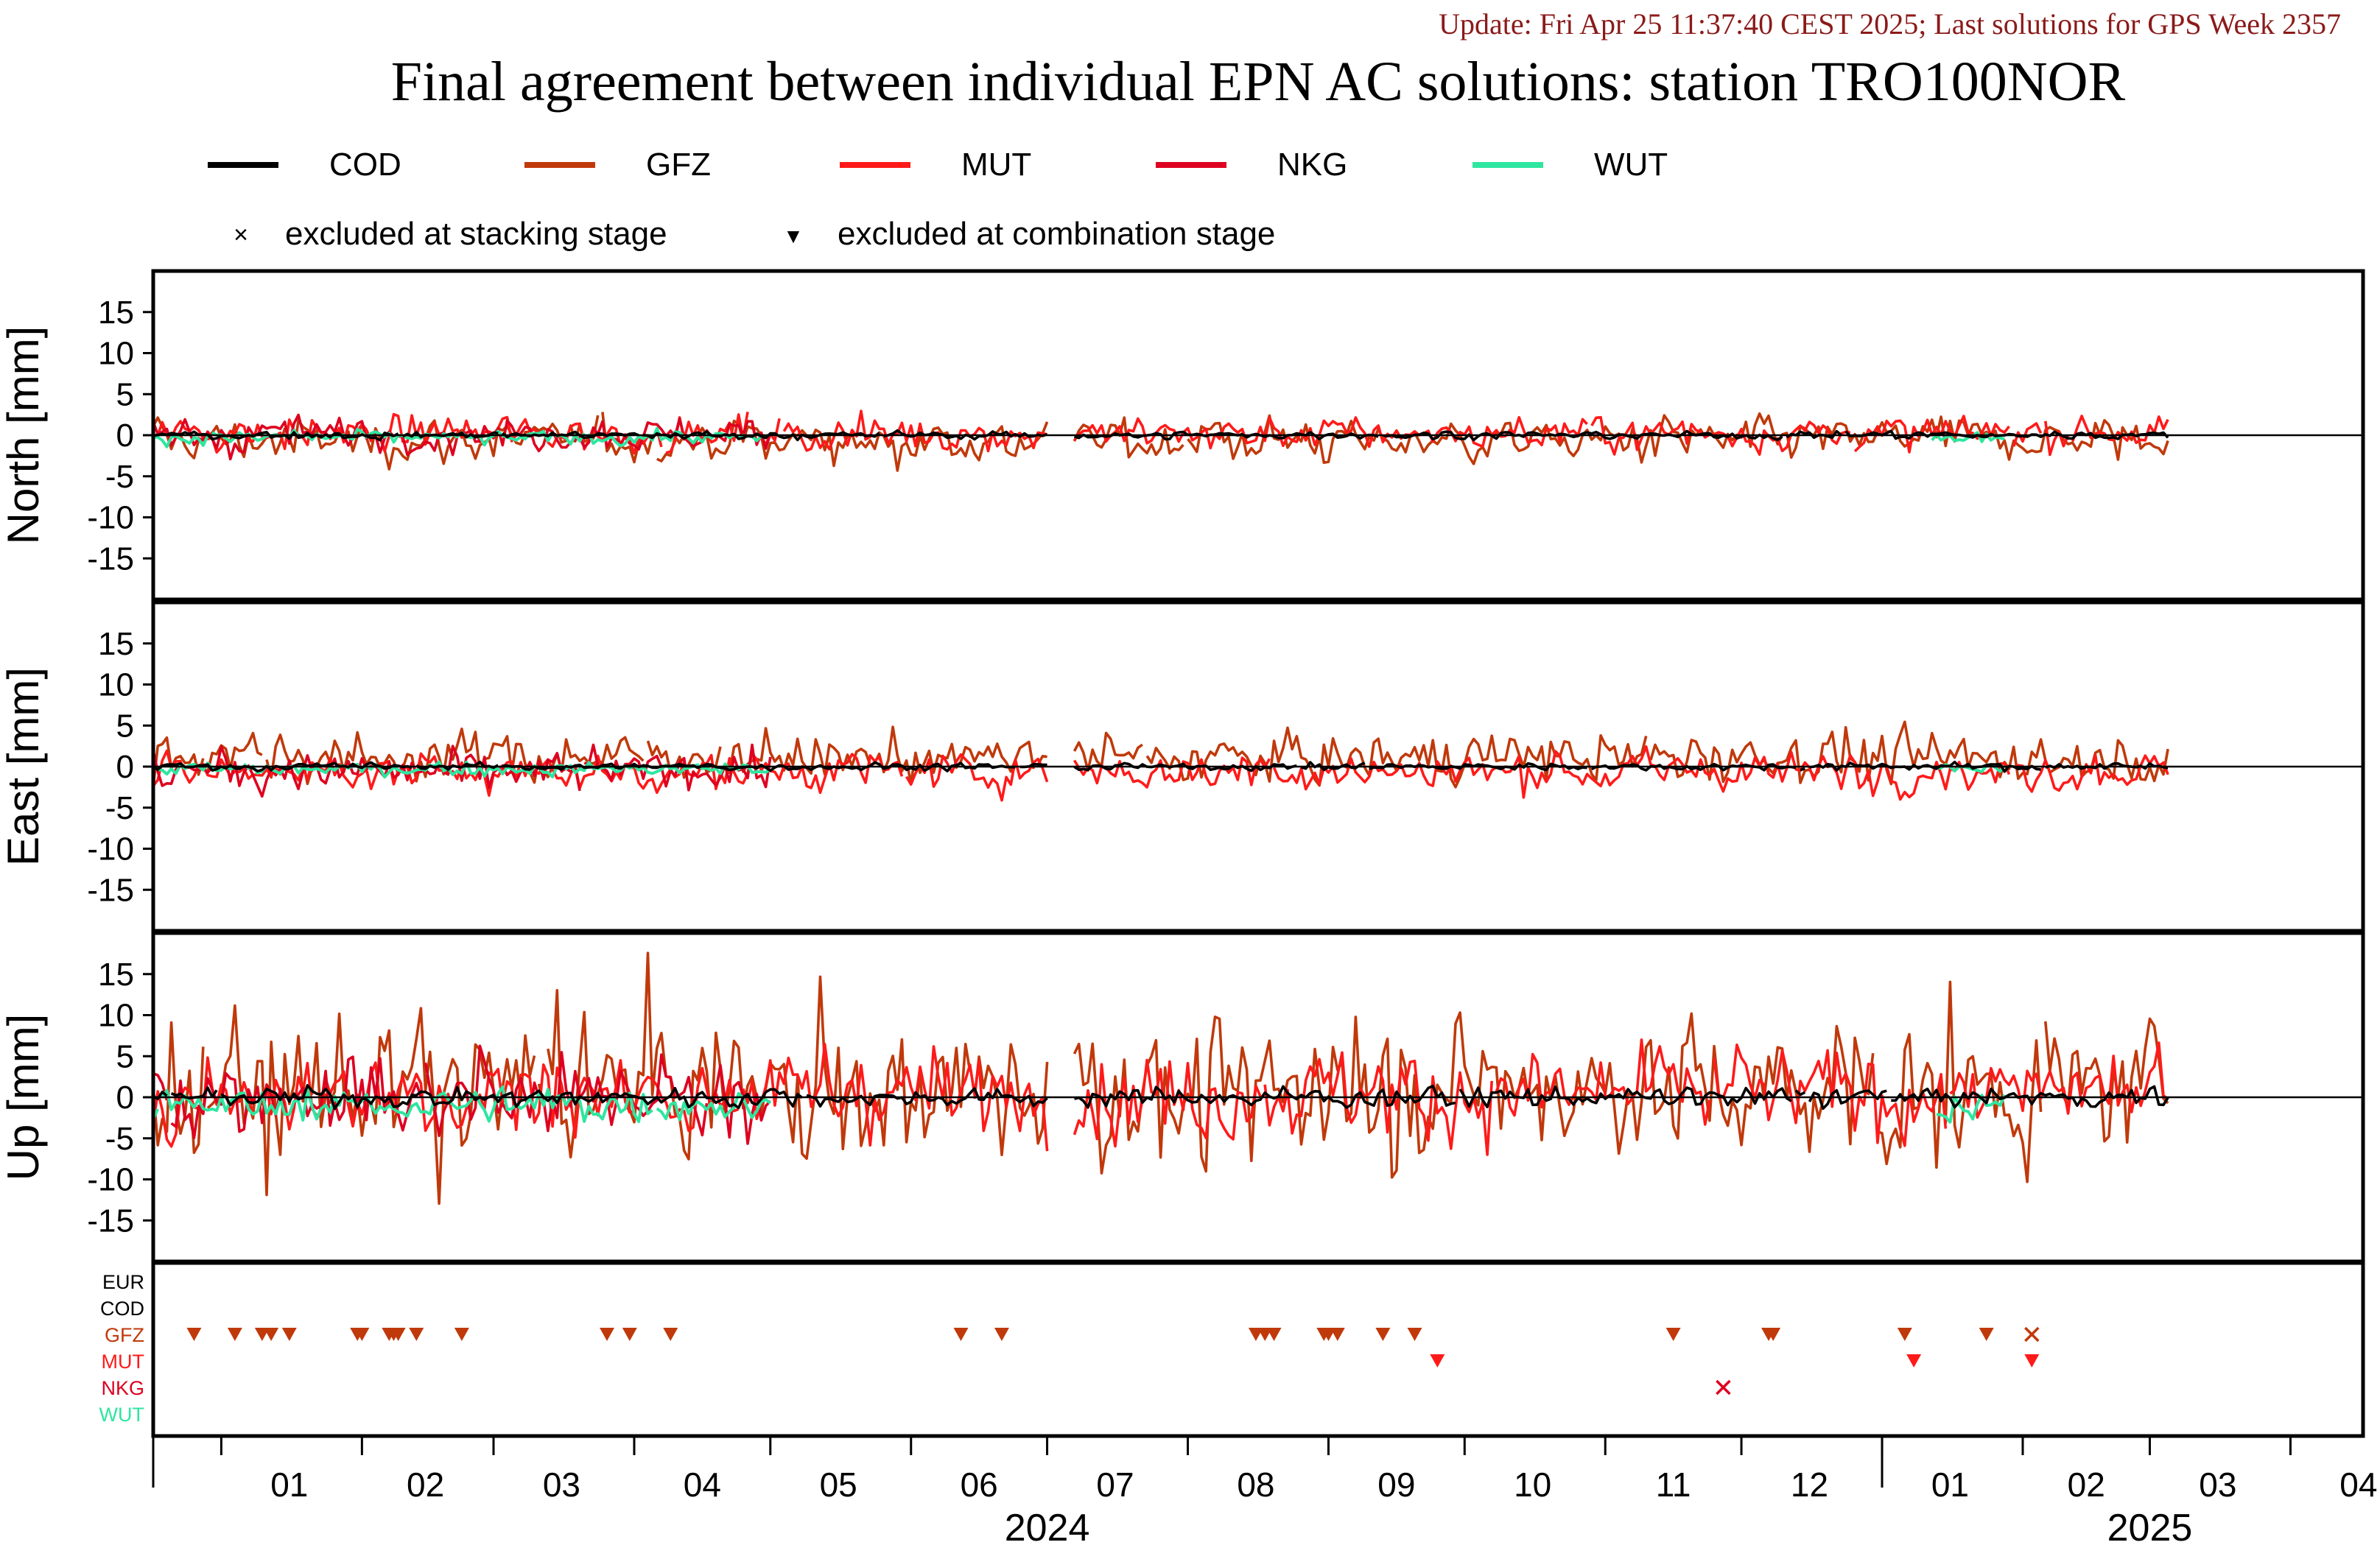  I want to click on x-axis: 01 02 03 04 05 06 07 08 09 10 11 12 01 02 03 04 2024 2025, so click(1264, 1491).